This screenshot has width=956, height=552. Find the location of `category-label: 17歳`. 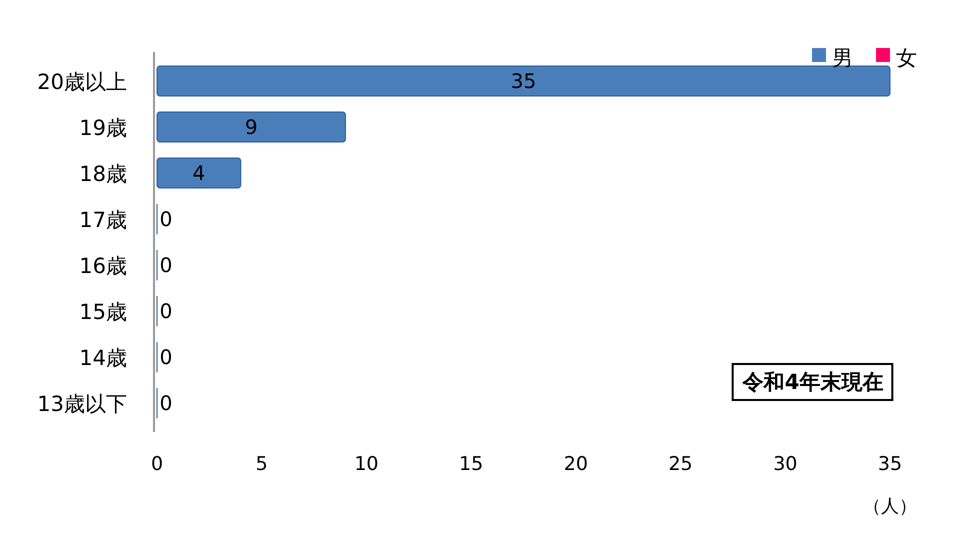

category-label: 17歳 is located at coordinates (103, 220).